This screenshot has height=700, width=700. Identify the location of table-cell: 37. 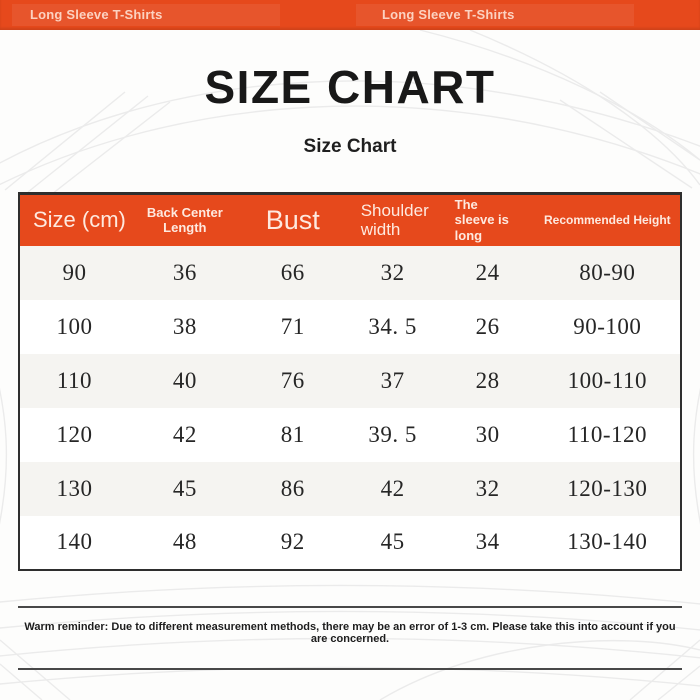
(392, 380).